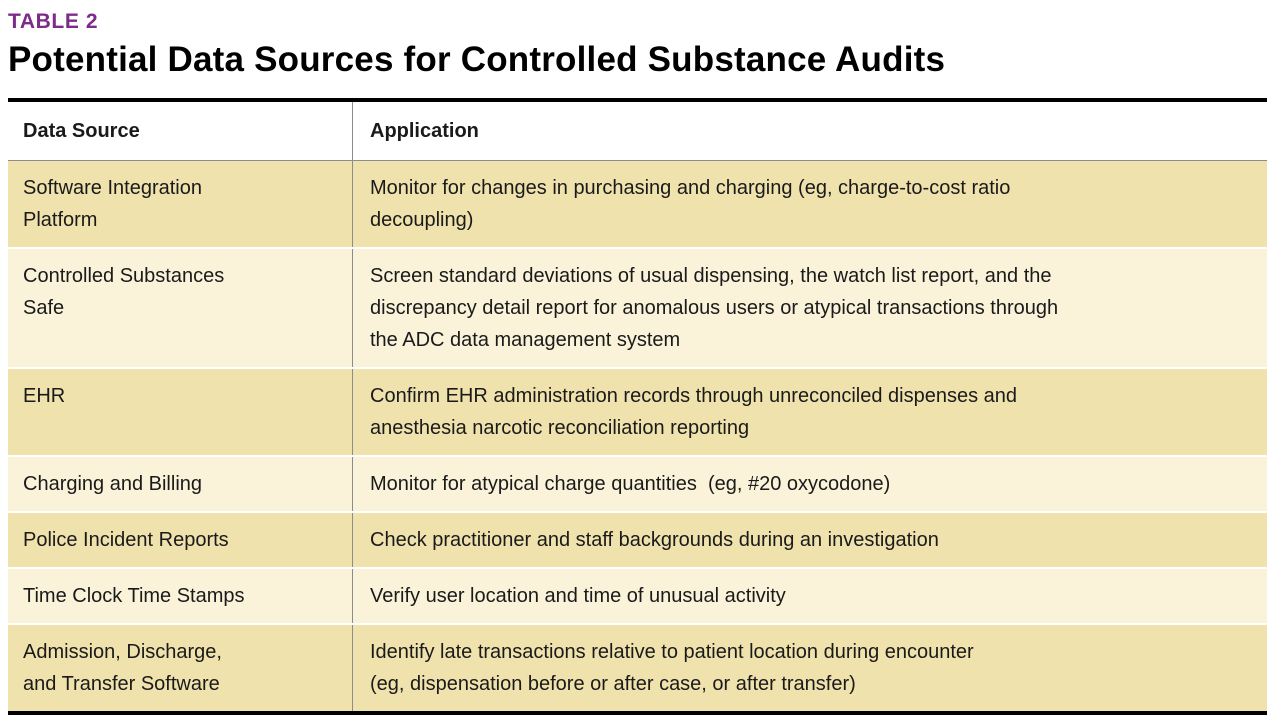 The image size is (1275, 726). Describe the element at coordinates (180, 596) in the screenshot. I see `data-source-cell: Time Clock Time Stamps` at that location.